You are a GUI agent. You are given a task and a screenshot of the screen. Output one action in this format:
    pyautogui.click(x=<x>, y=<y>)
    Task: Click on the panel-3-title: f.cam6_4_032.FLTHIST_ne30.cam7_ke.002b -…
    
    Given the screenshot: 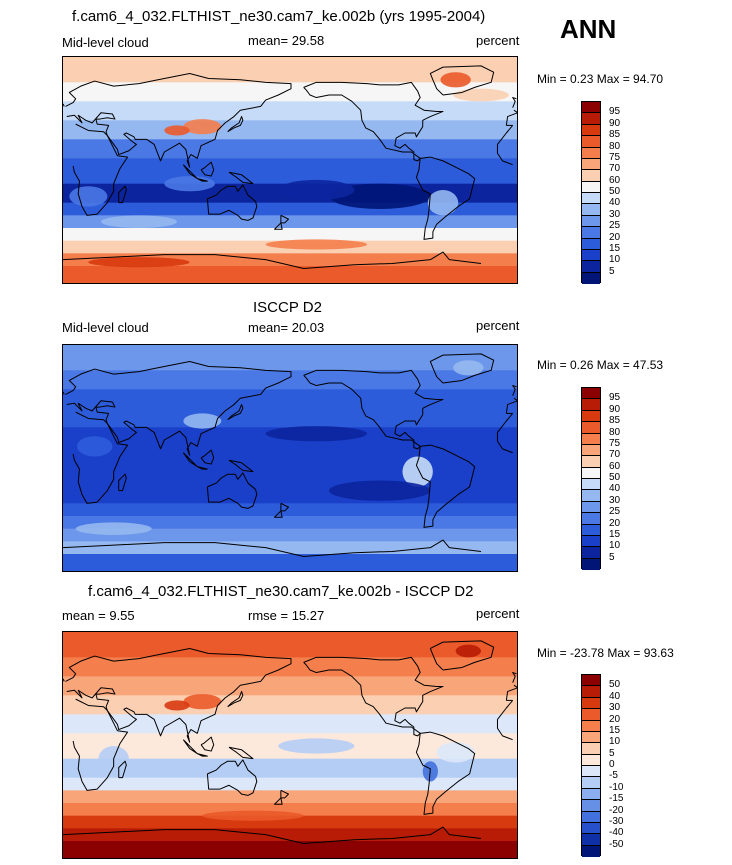 What is the action you would take?
    pyautogui.click(x=281, y=591)
    